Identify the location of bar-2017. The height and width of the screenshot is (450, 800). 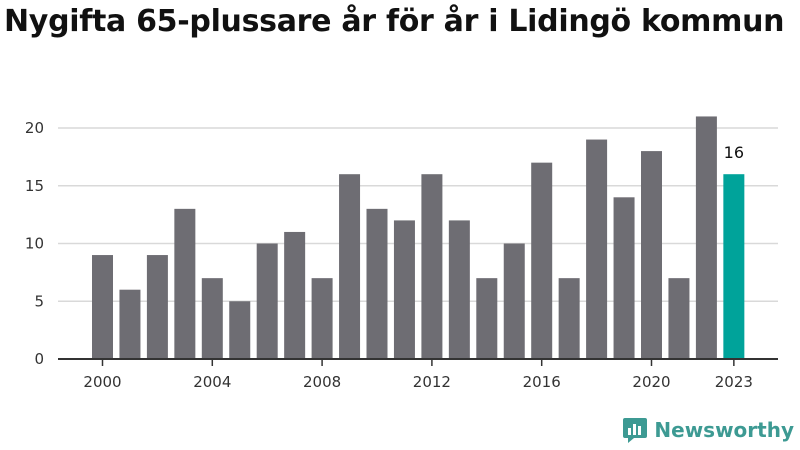
(569, 318).